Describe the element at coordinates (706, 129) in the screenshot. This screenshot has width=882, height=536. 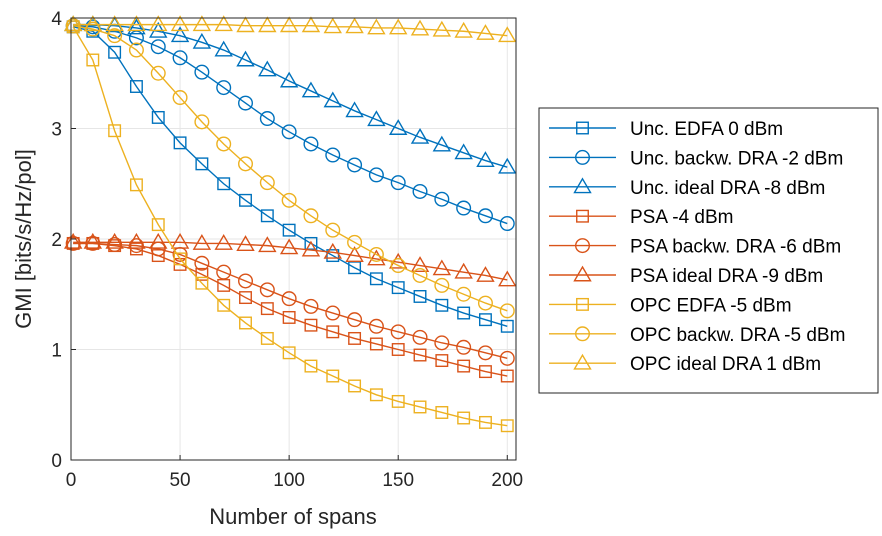
I see `legend-label: Unc. EDFA 0 dBm` at that location.